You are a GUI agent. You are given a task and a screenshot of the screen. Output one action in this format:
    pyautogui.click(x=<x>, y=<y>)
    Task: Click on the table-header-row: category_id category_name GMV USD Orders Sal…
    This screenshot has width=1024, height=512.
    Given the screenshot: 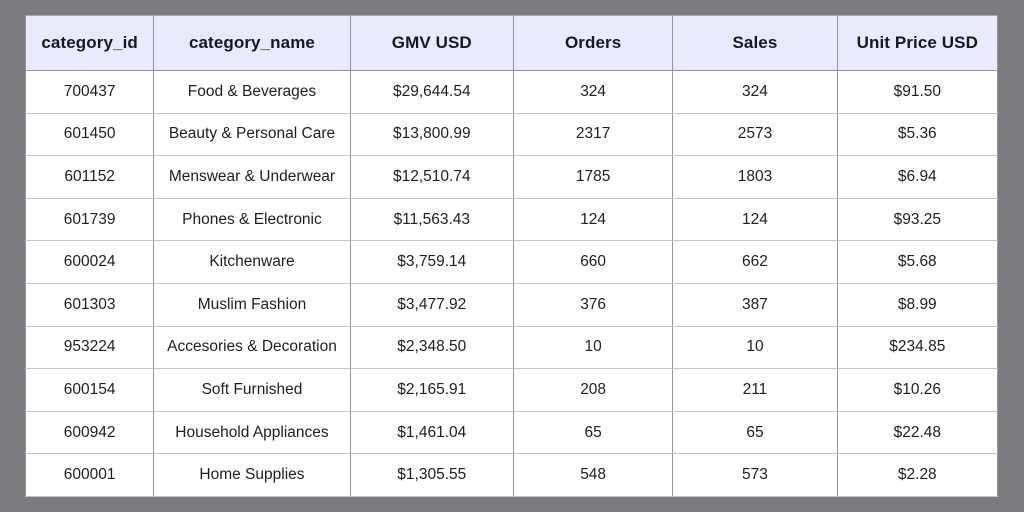 What is the action you would take?
    pyautogui.click(x=511, y=43)
    